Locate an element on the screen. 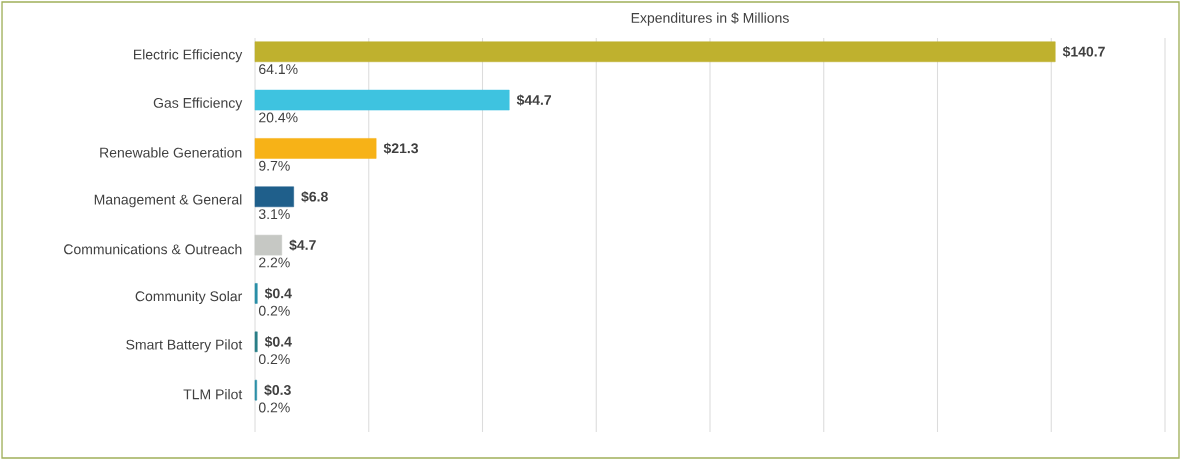 The width and height of the screenshot is (1181, 460). data-label: $0.3 is located at coordinates (277, 390).